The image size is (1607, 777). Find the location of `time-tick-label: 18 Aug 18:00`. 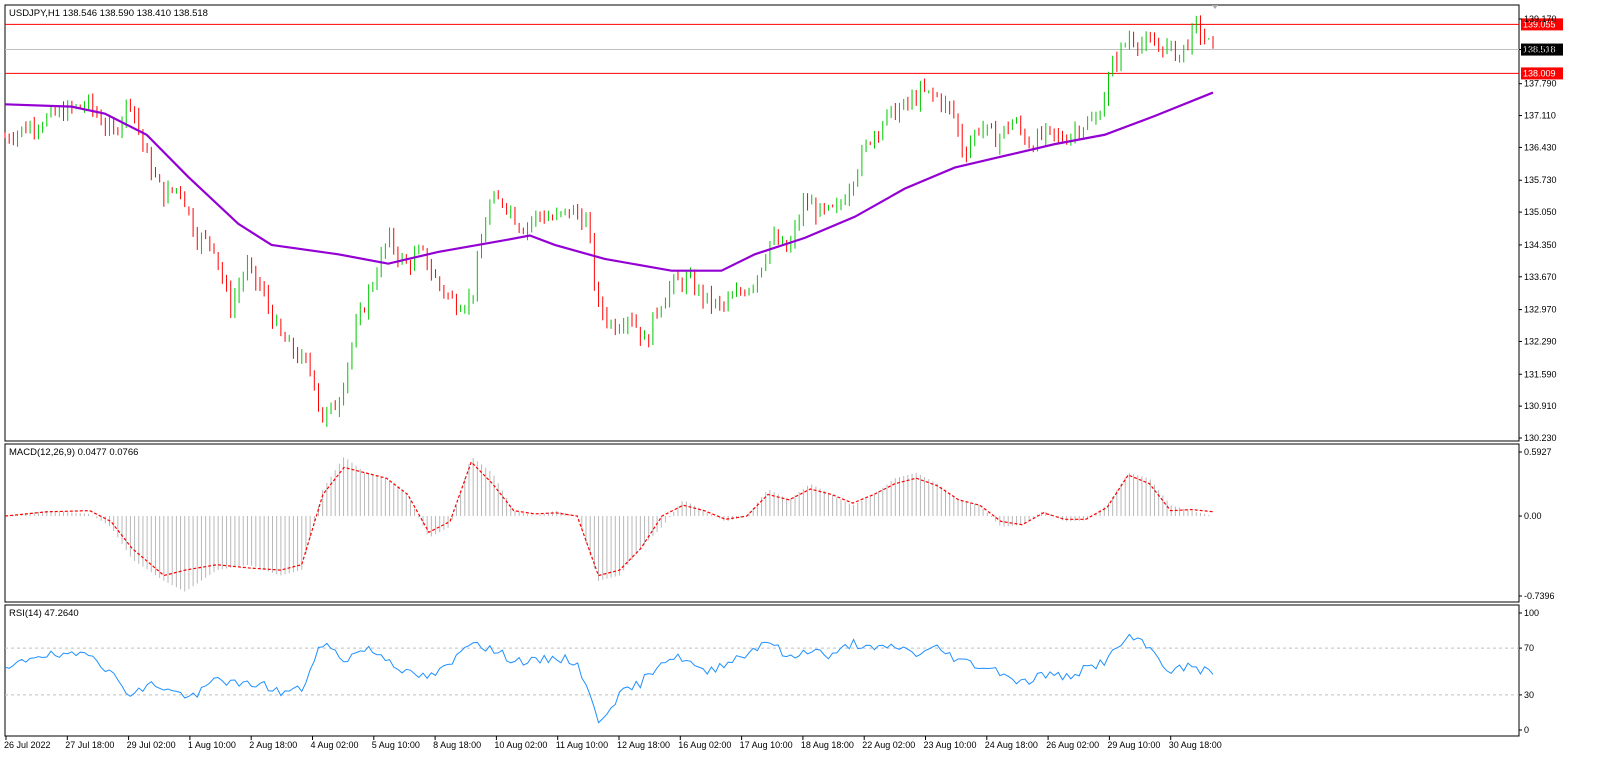

time-tick-label: 18 Aug 18:00 is located at coordinates (827, 745).